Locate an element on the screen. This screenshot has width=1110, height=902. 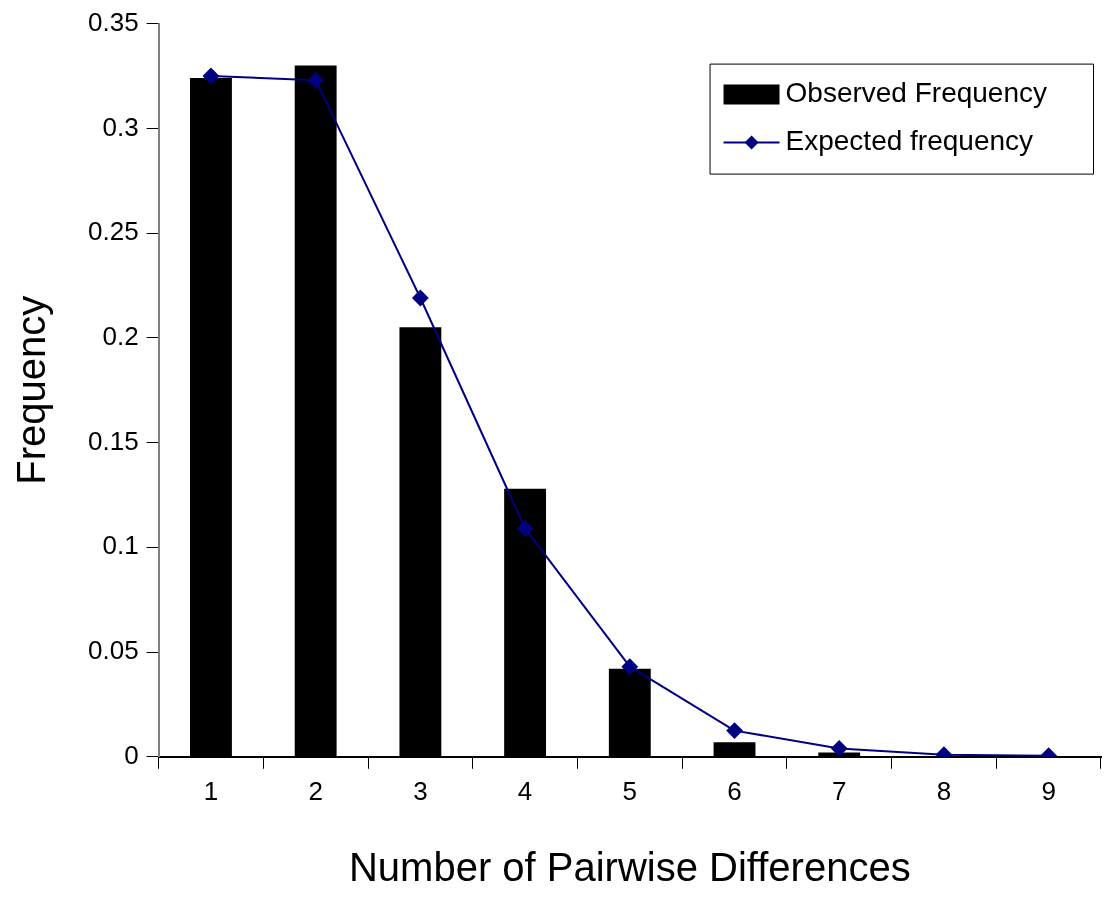
legend-label: Observed Frequency is located at coordinates (916, 93).